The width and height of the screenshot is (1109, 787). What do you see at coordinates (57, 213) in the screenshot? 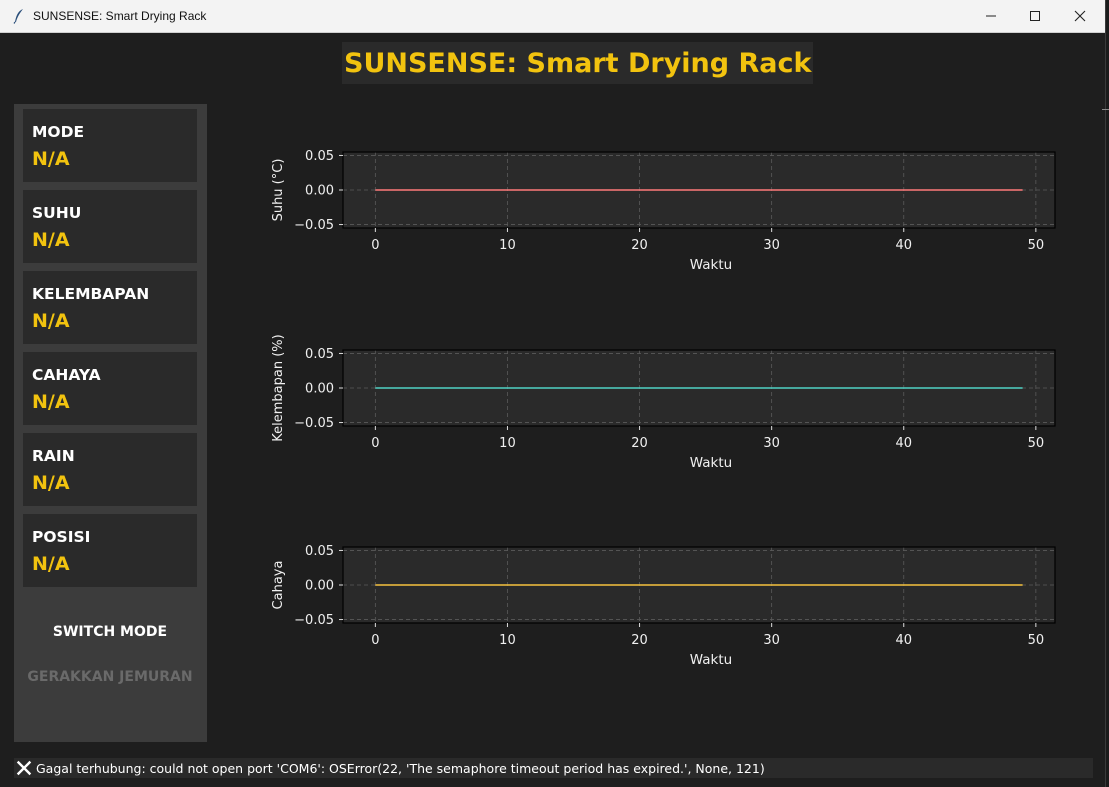
I see `suhu-label: SUHU` at bounding box center [57, 213].